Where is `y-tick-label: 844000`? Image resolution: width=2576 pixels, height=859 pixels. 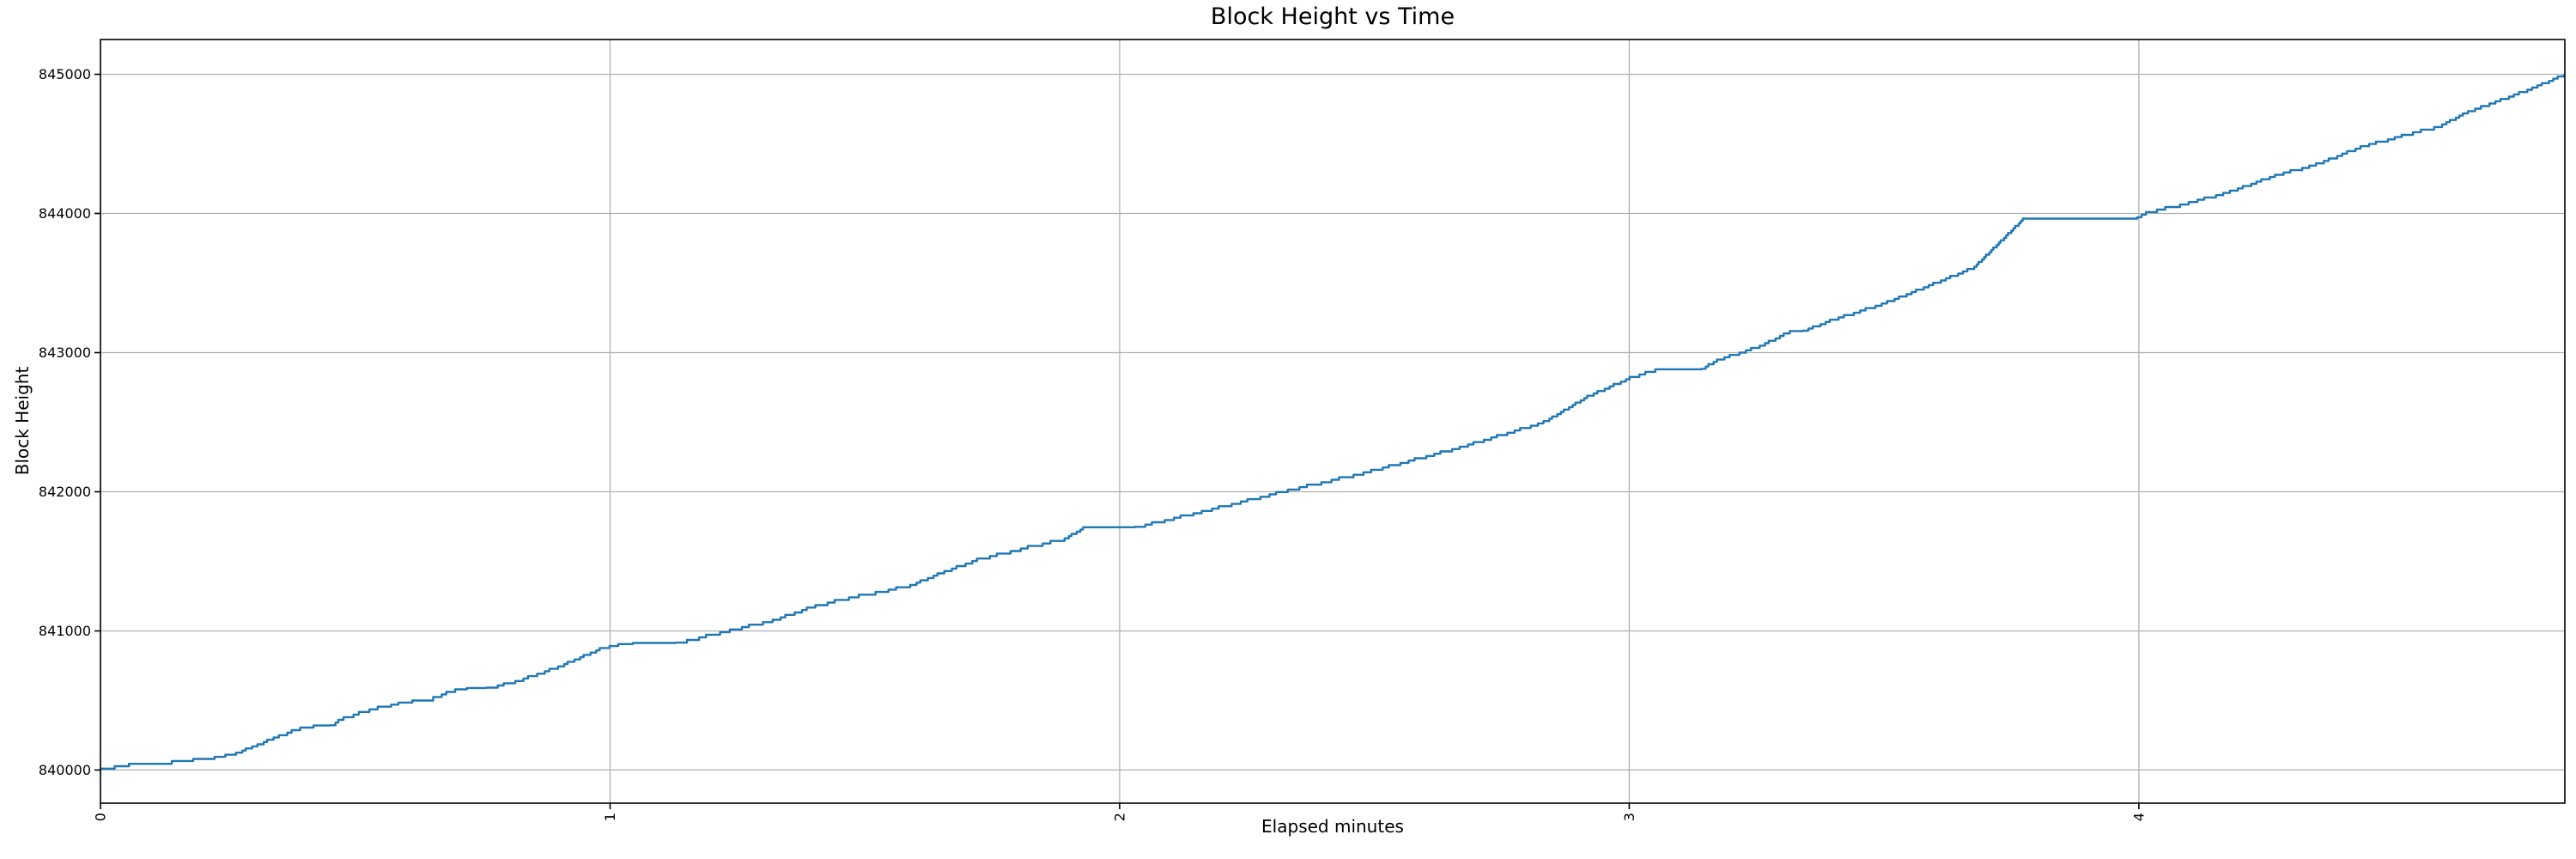
y-tick-label: 844000 is located at coordinates (65, 214).